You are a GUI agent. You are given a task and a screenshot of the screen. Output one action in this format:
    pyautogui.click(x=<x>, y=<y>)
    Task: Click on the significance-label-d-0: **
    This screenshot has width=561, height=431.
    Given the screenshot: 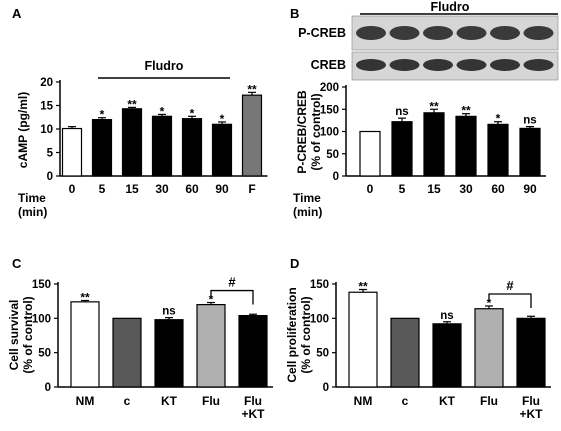 What is the action you would take?
    pyautogui.click(x=363, y=286)
    